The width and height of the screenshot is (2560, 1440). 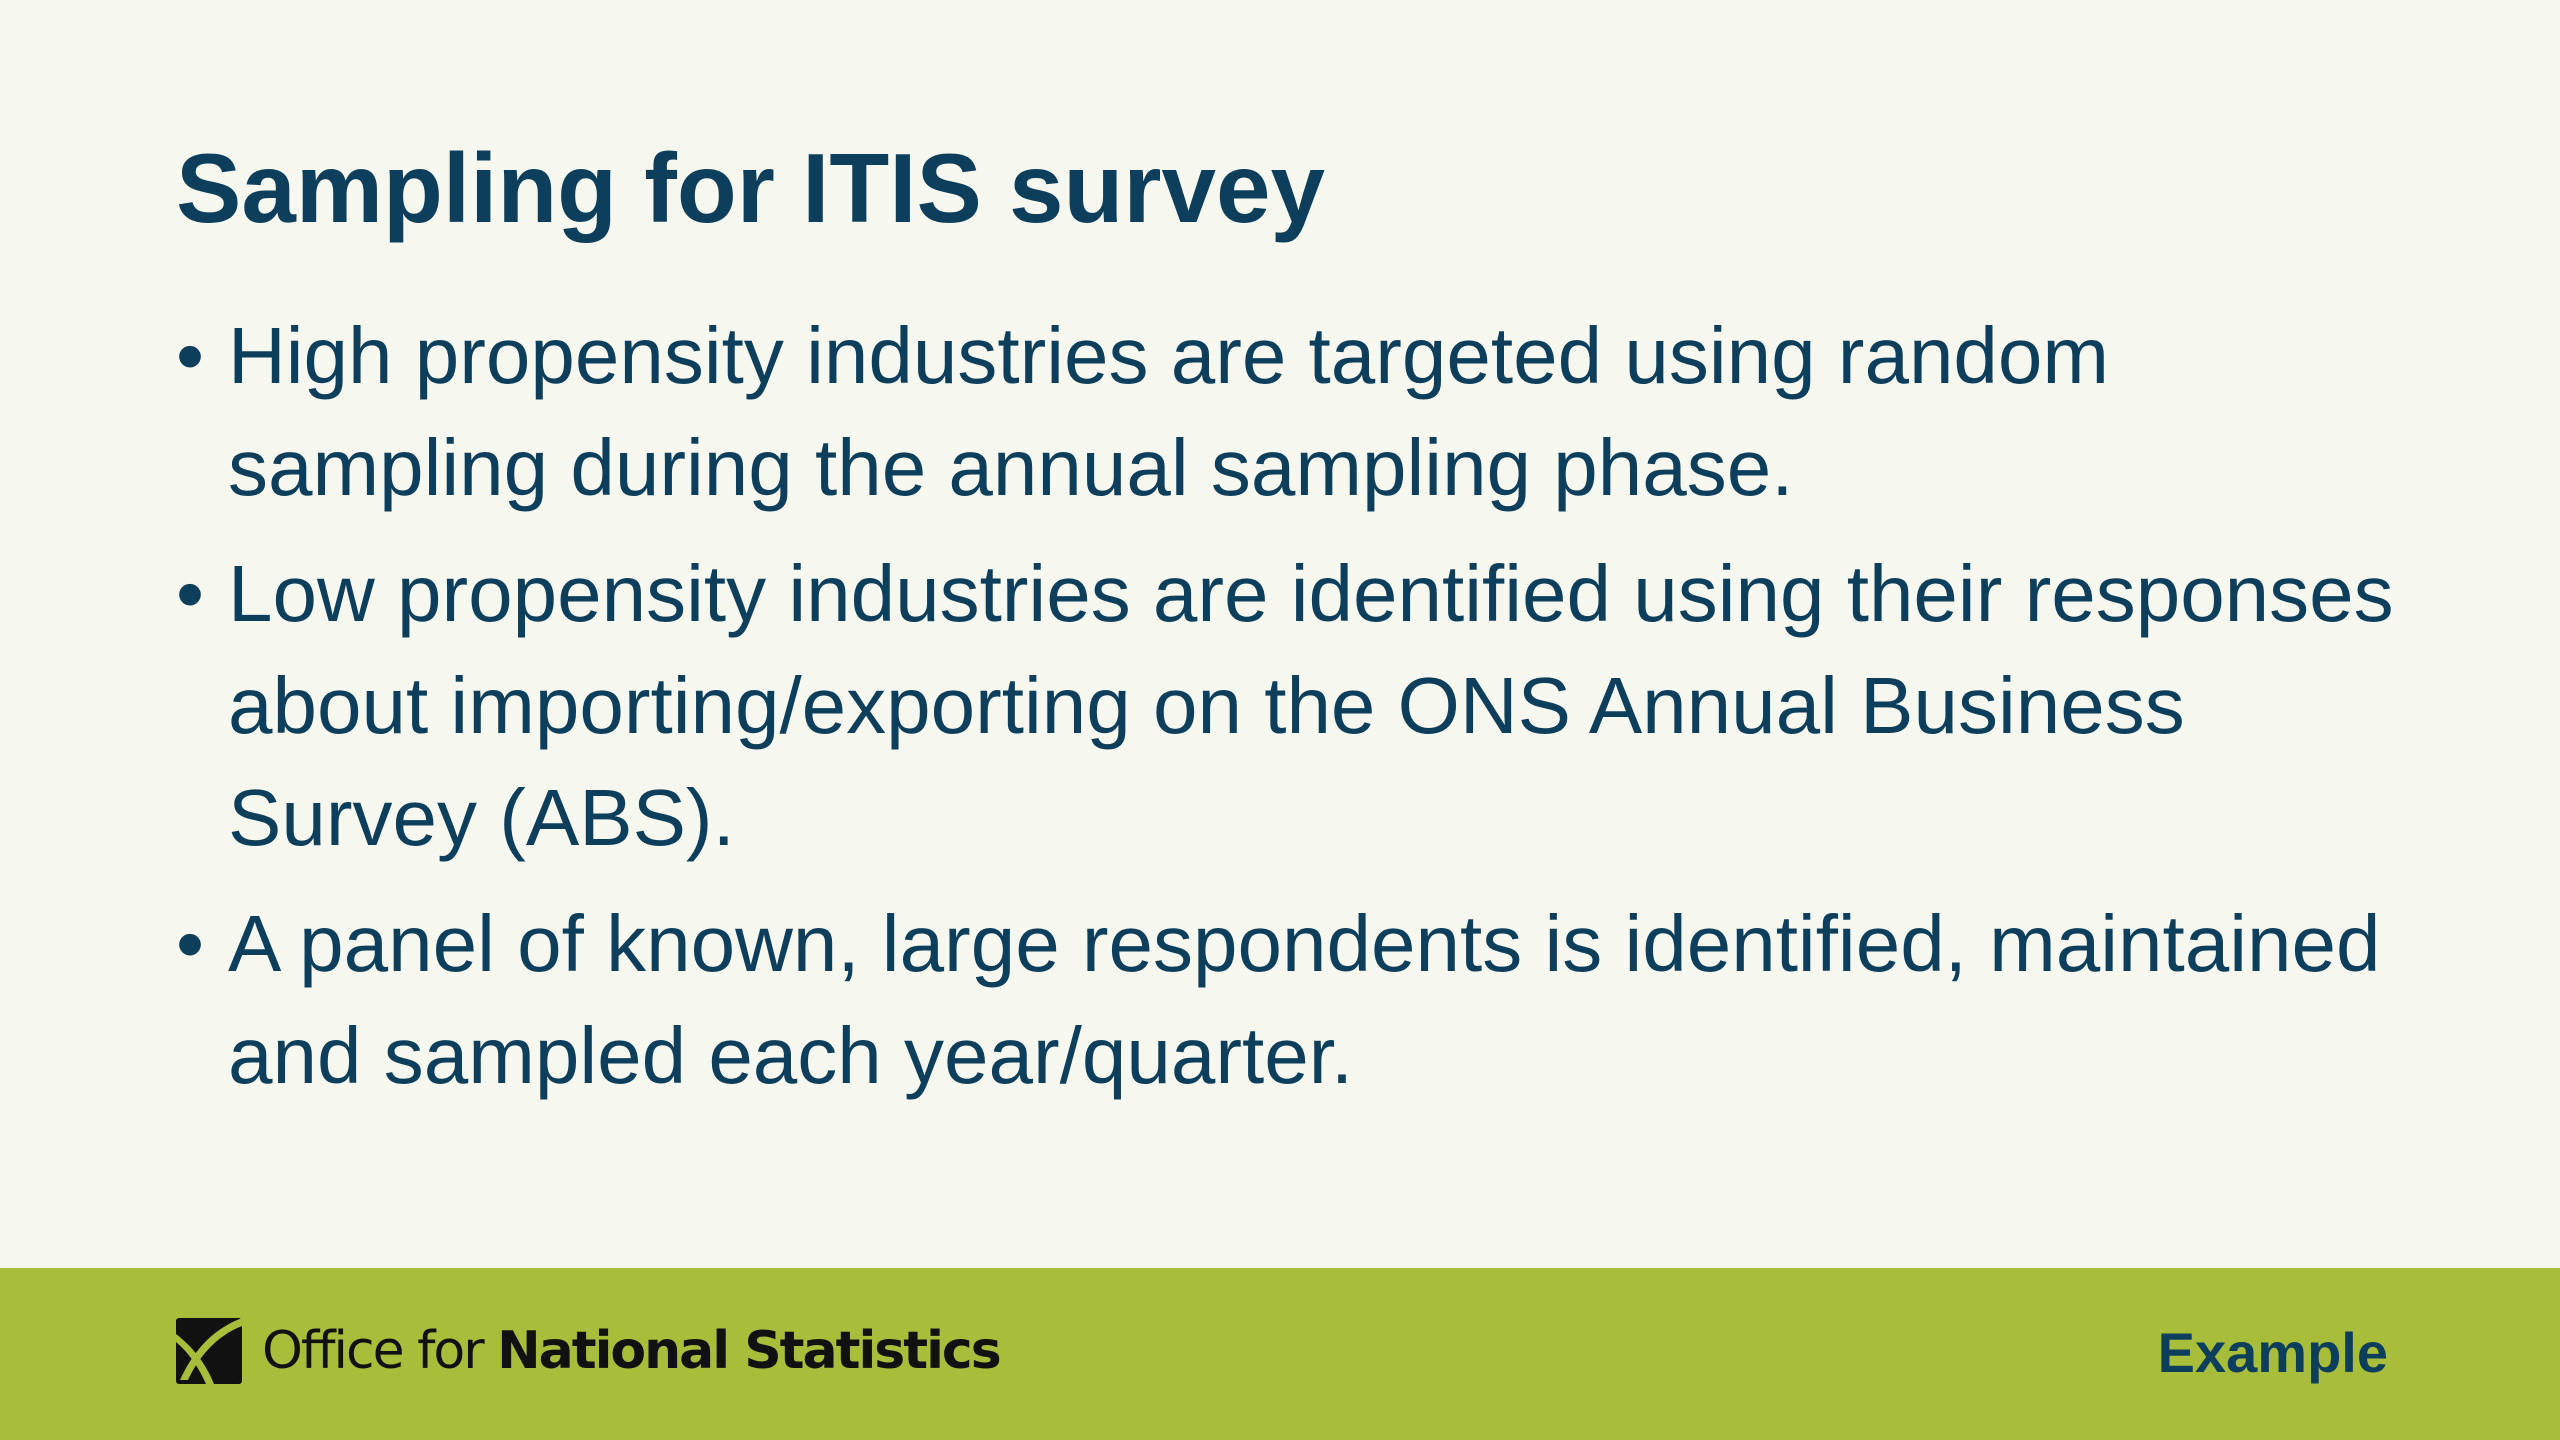 I want to click on logo-text-light: Office for, so click(x=380, y=1351).